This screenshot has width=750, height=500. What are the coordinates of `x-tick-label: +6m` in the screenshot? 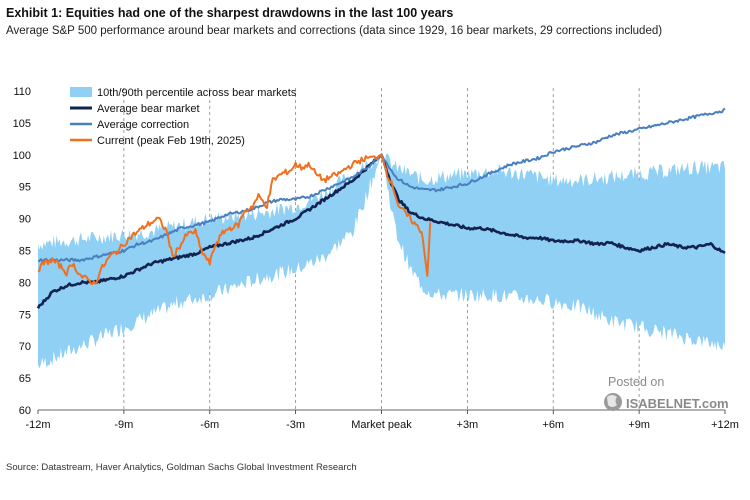 It's located at (553, 425).